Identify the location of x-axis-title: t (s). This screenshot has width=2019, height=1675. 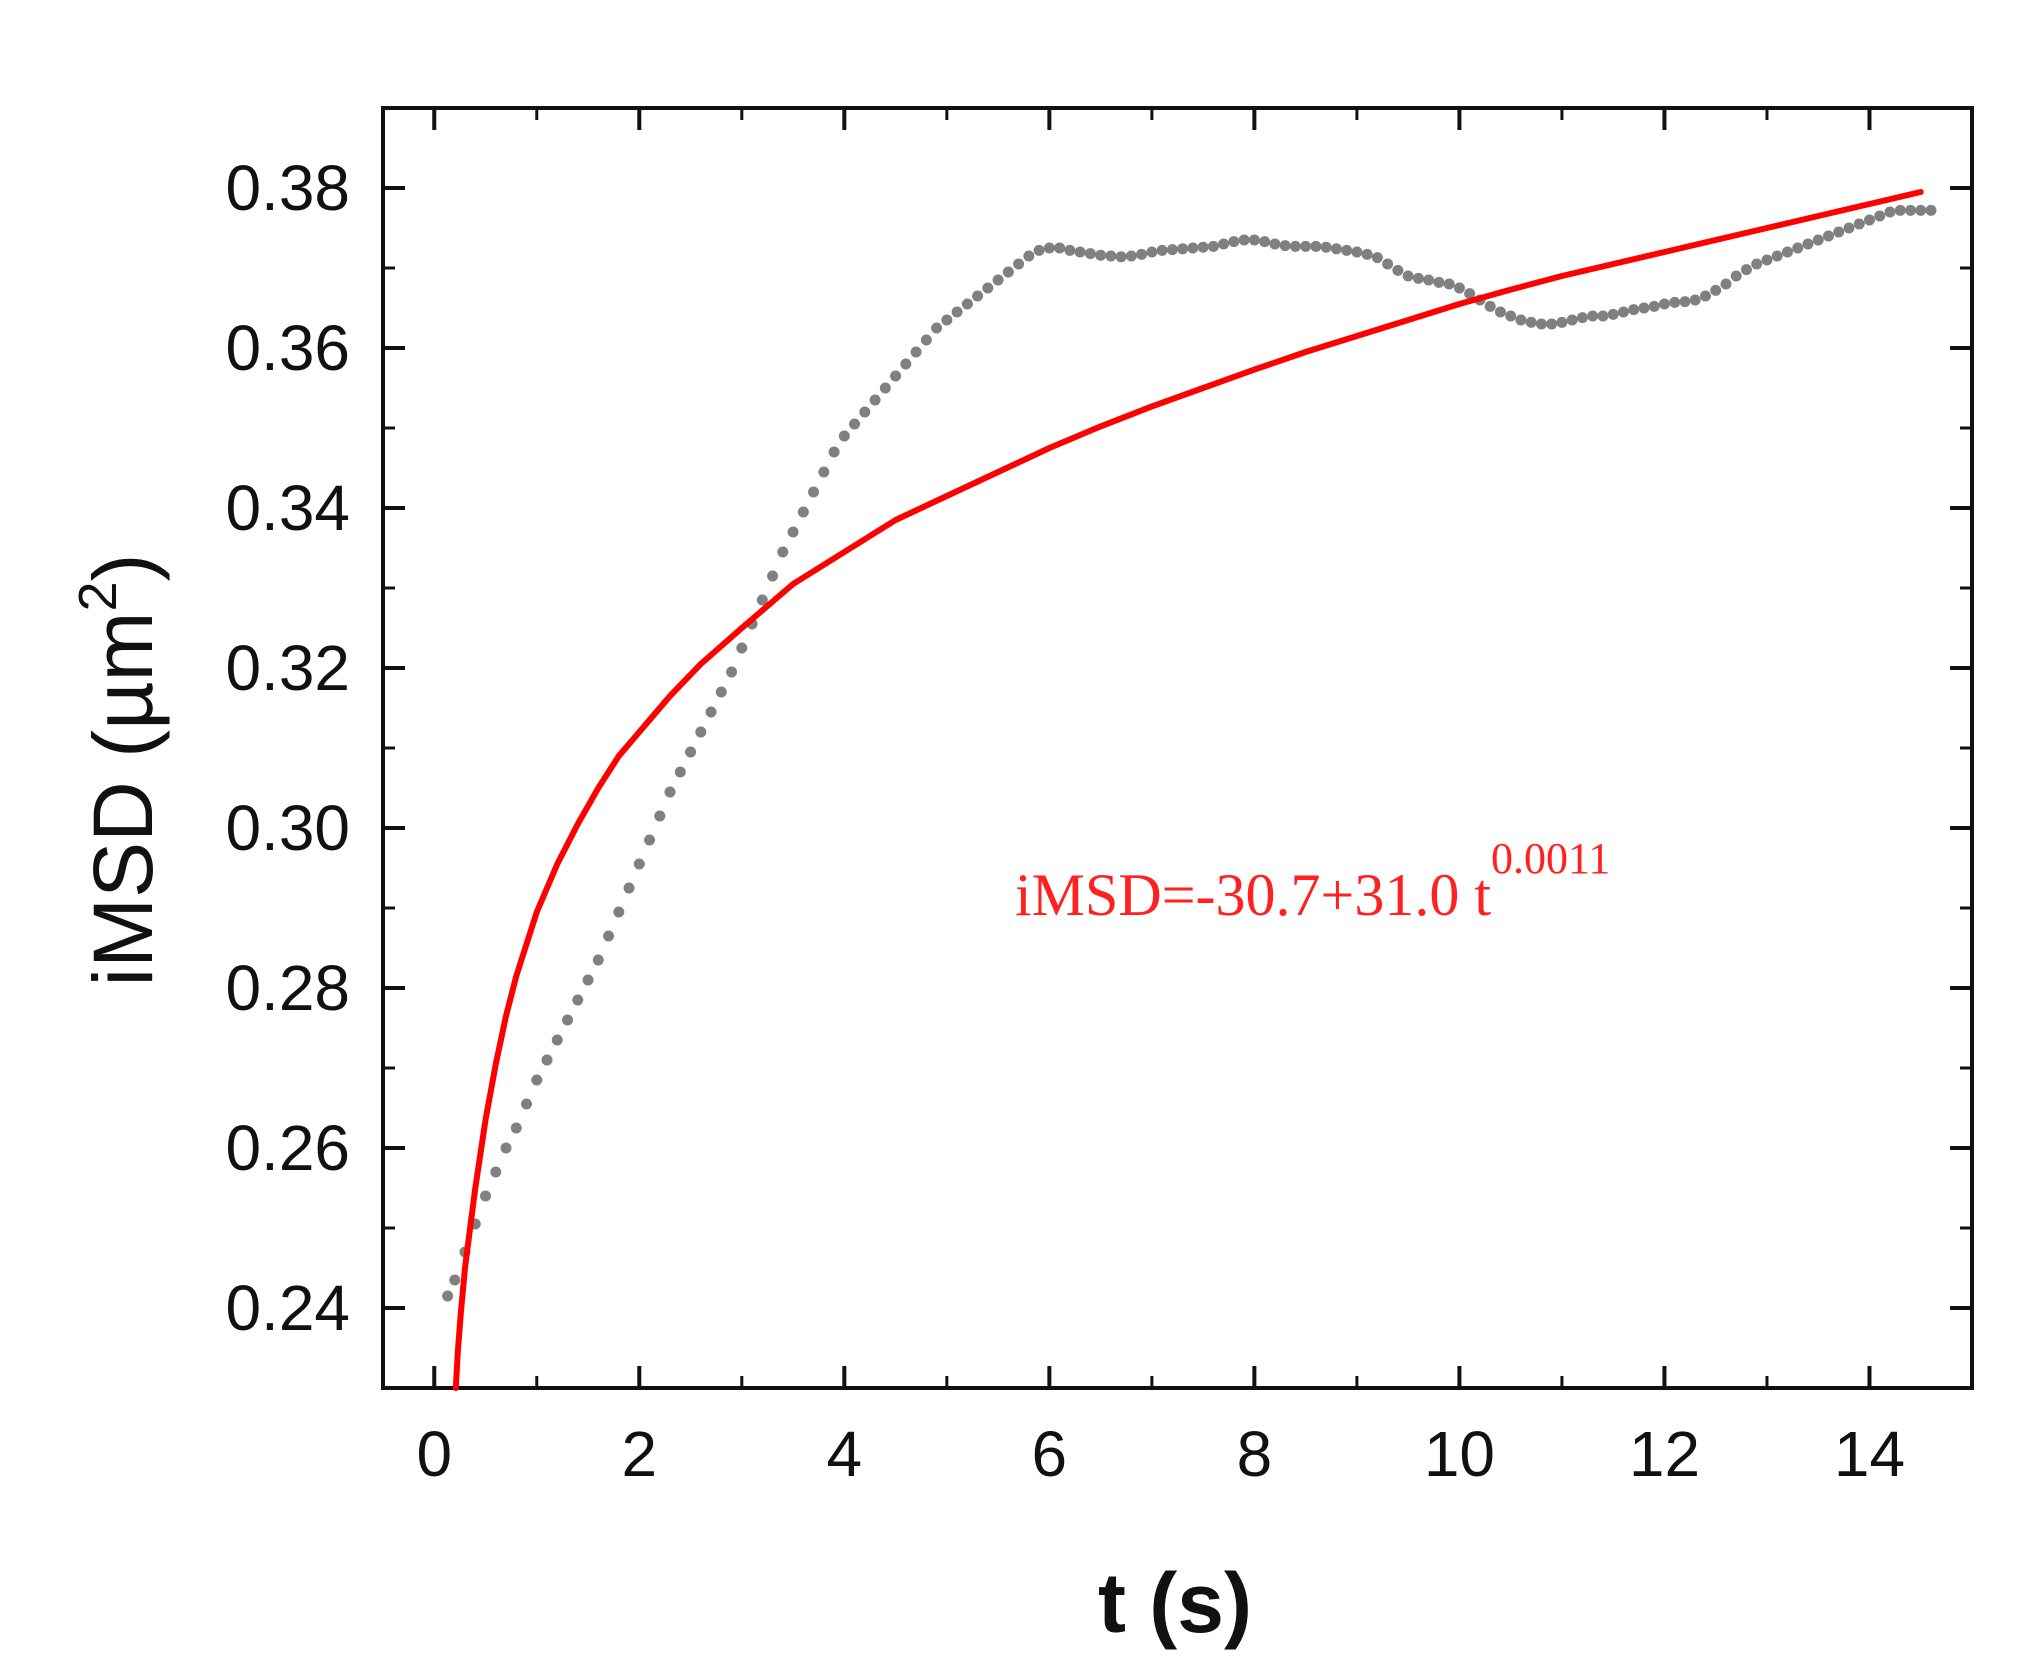
(1175, 1603).